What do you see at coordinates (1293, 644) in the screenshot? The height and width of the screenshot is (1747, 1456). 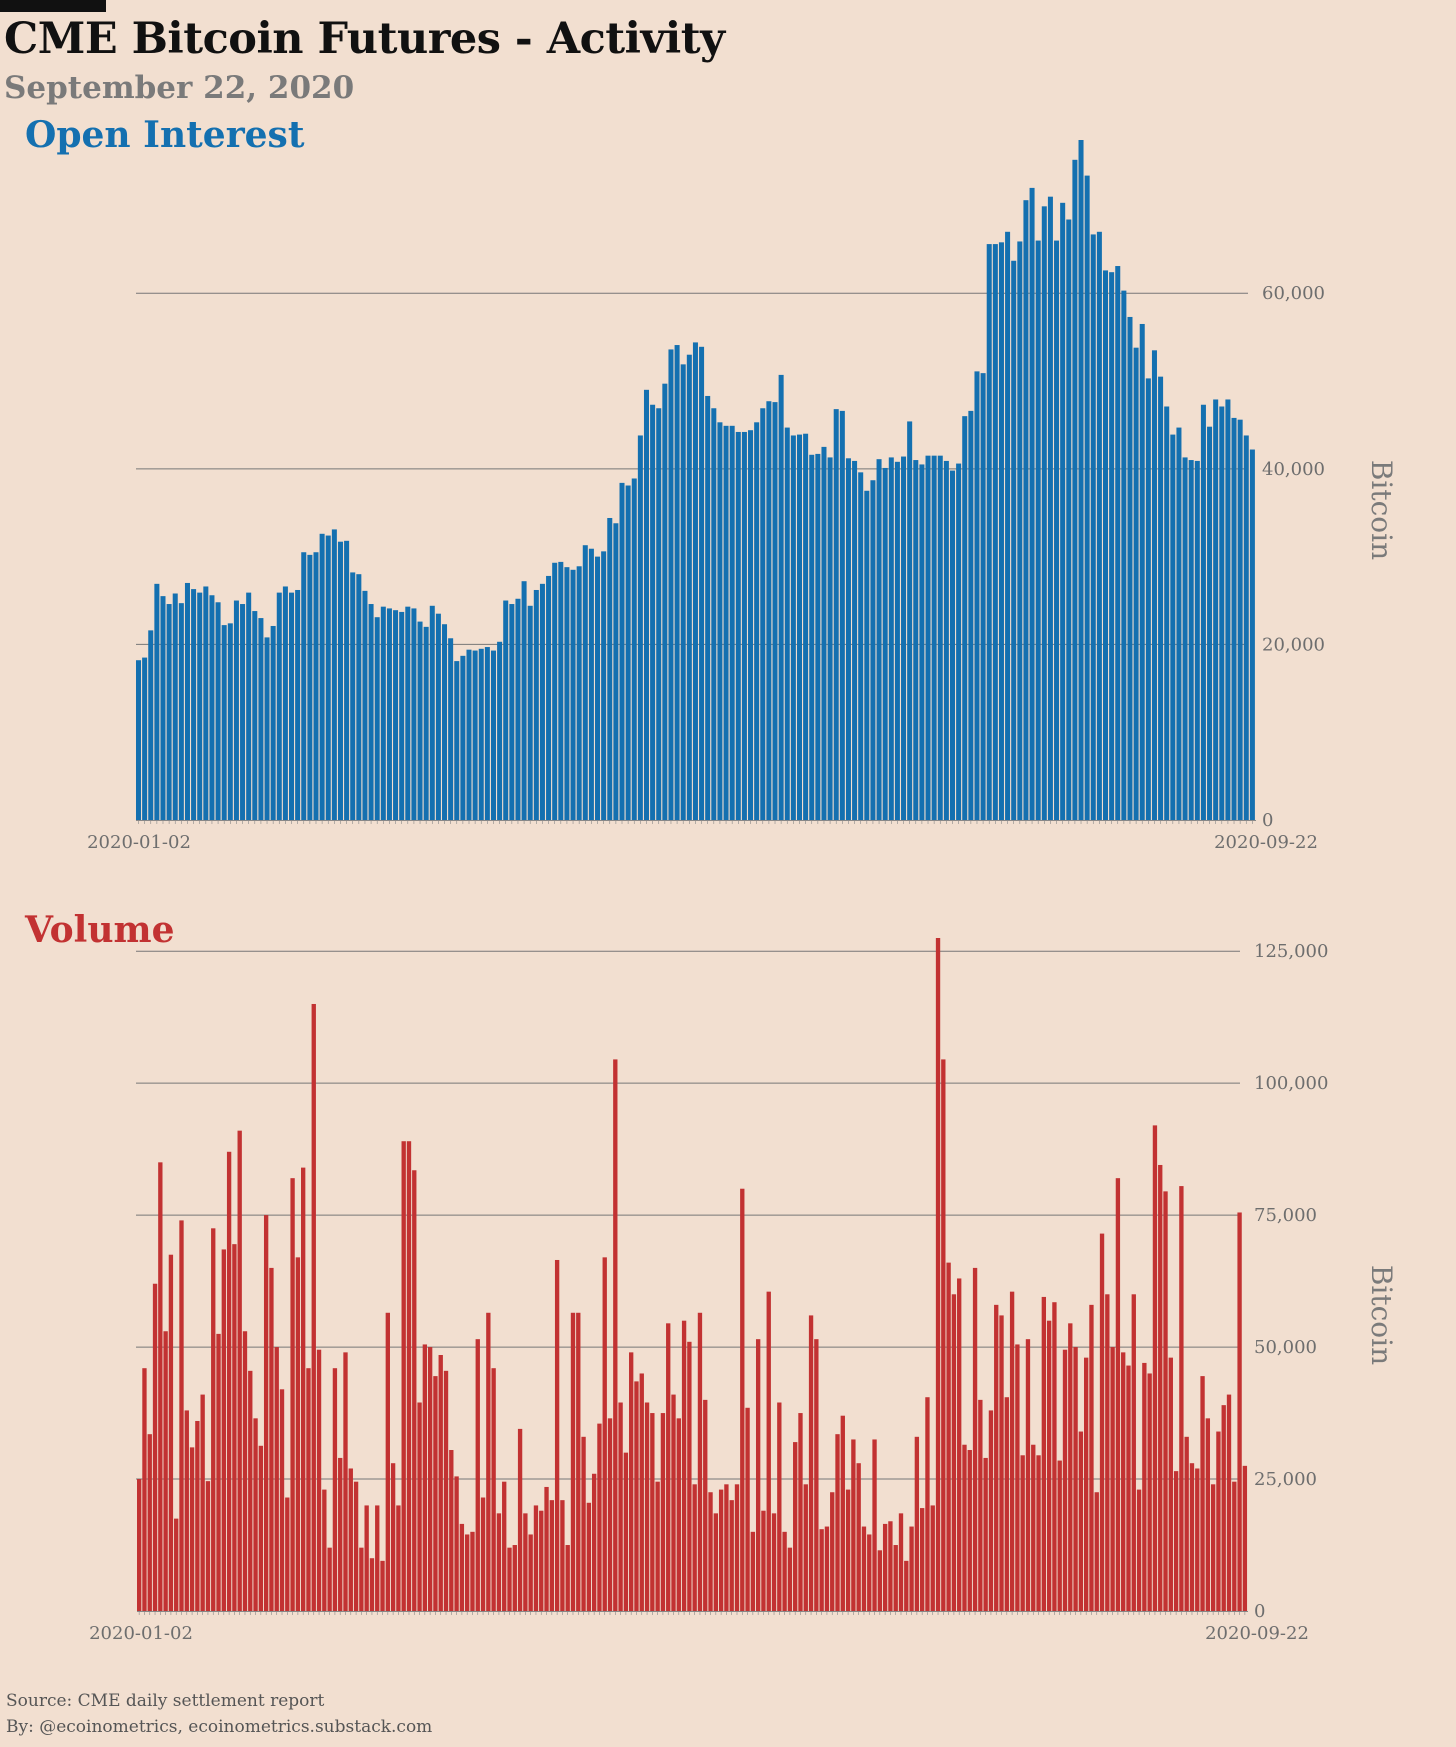 I see `oi-y-tick-label: 20,000` at bounding box center [1293, 644].